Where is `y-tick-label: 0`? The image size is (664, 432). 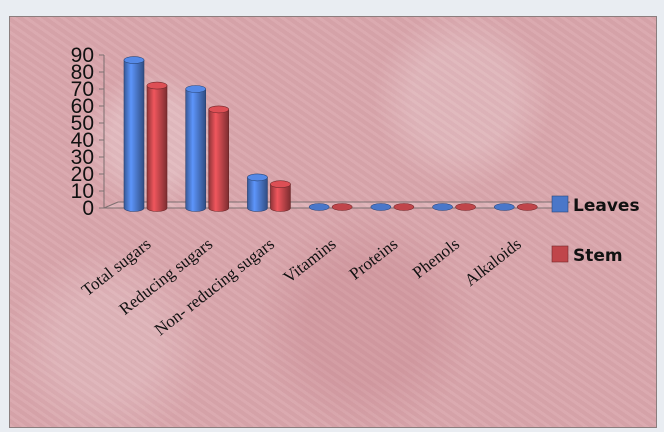 y-tick-label: 0 is located at coordinates (88, 208).